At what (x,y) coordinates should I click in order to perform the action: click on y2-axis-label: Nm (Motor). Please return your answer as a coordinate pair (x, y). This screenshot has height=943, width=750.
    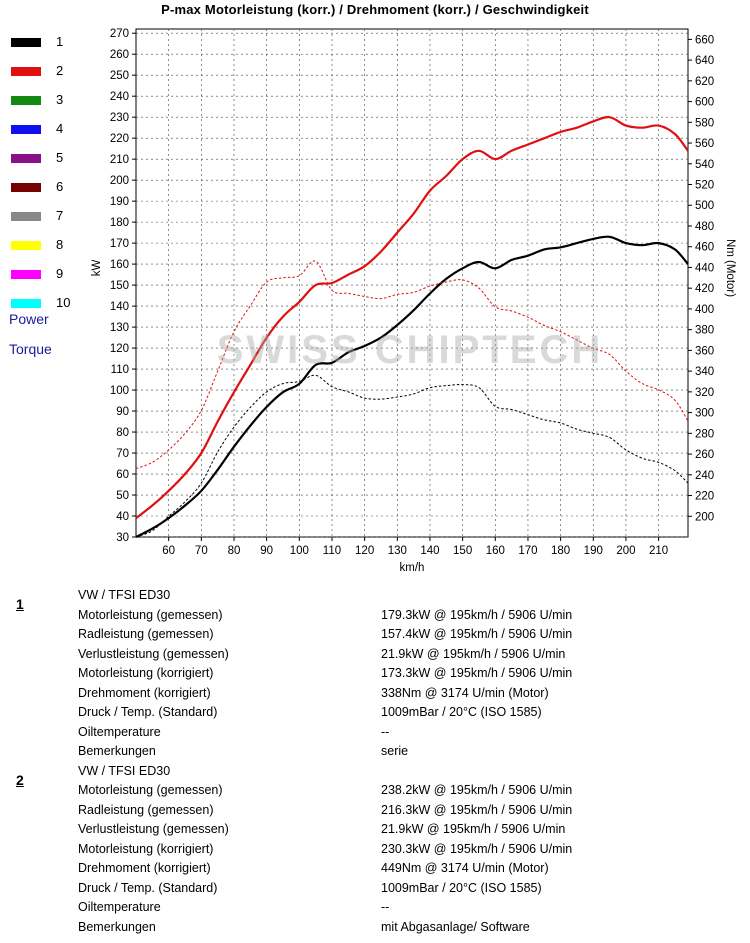
    Looking at the image, I should click on (730, 268).